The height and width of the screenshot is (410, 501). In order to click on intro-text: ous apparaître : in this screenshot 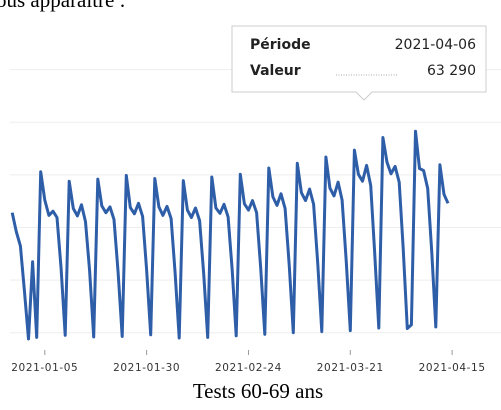, I will do `click(62, 6)`.